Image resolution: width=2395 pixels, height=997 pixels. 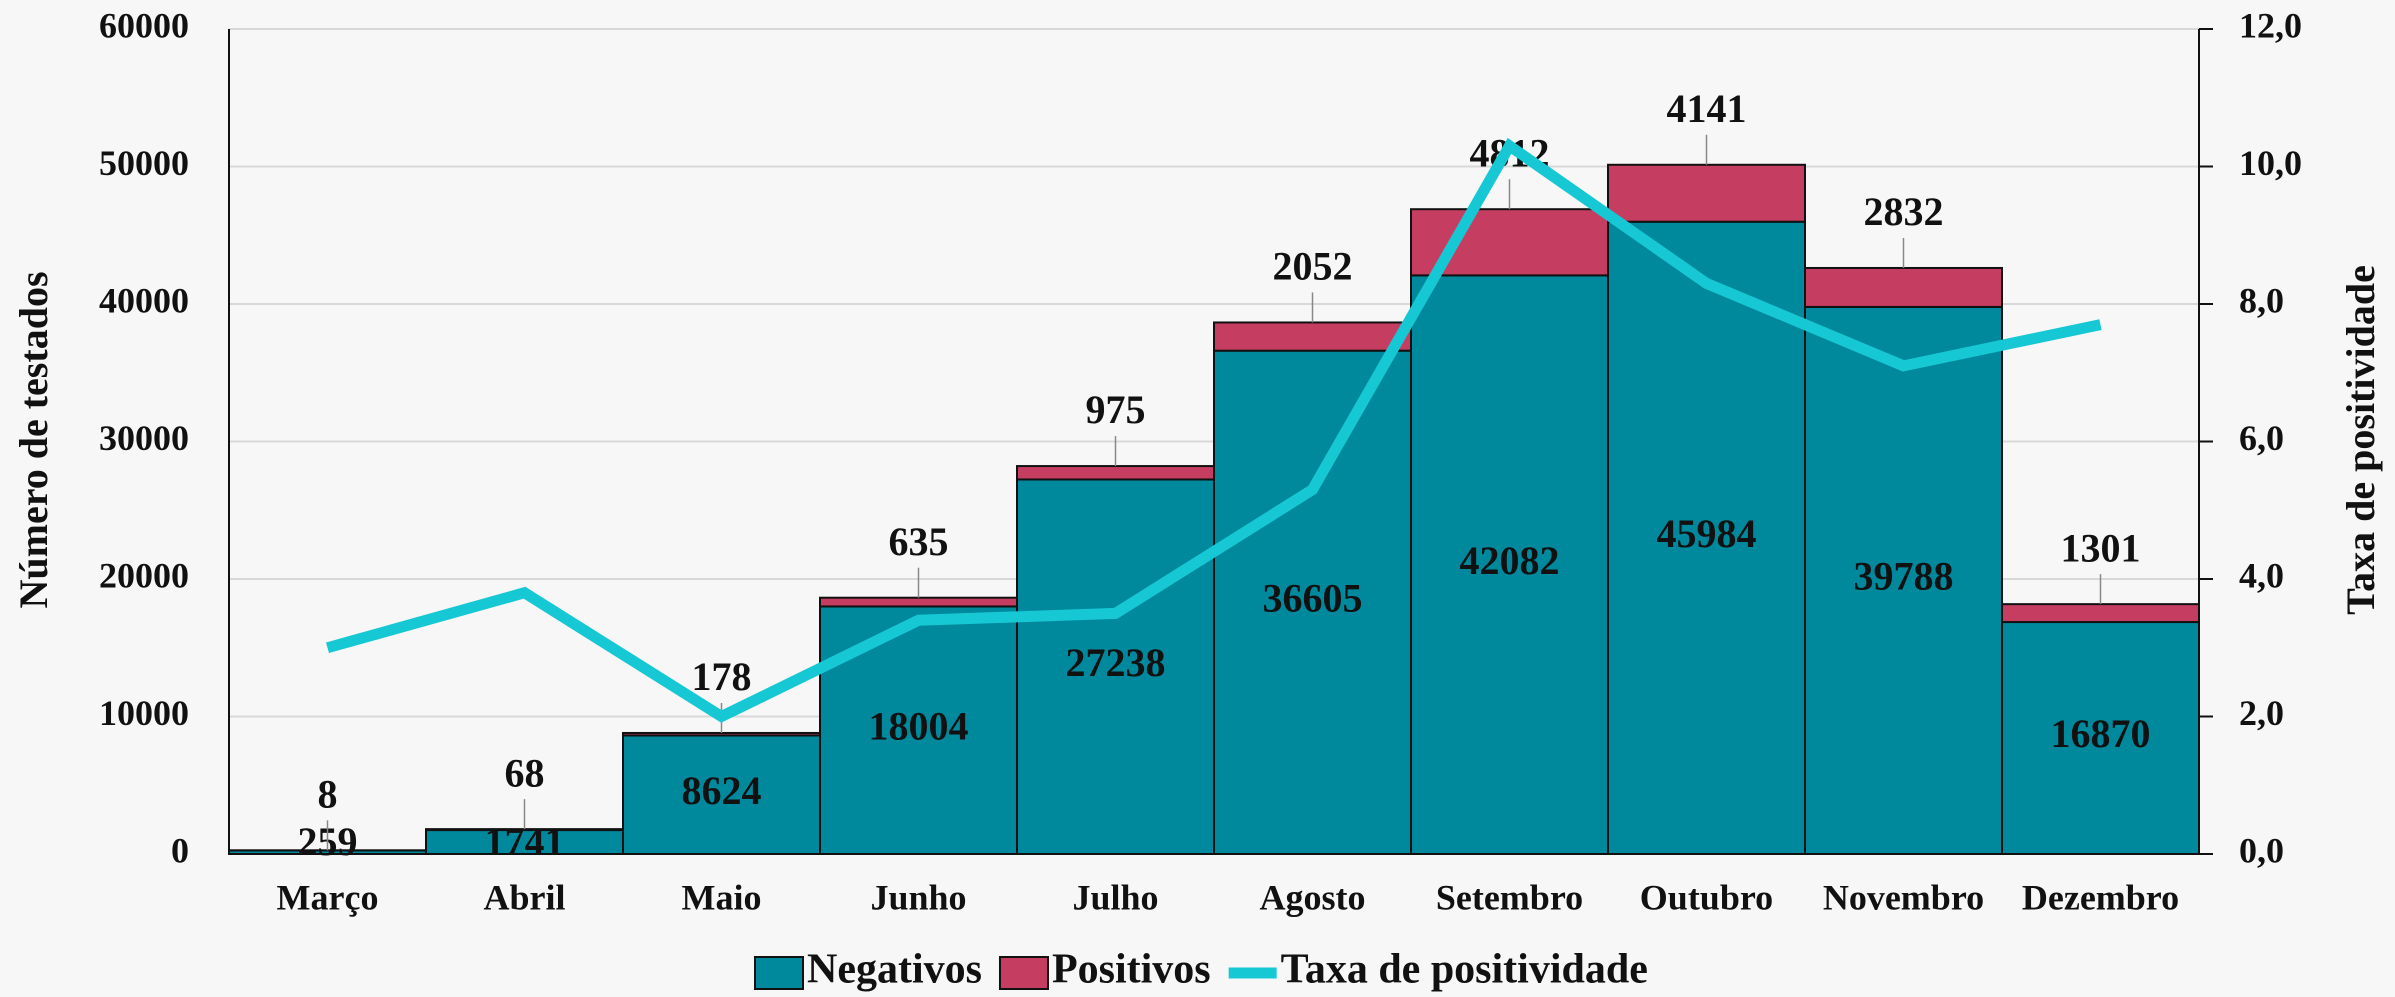 I want to click on data-label: 2052, so click(x=1313, y=266).